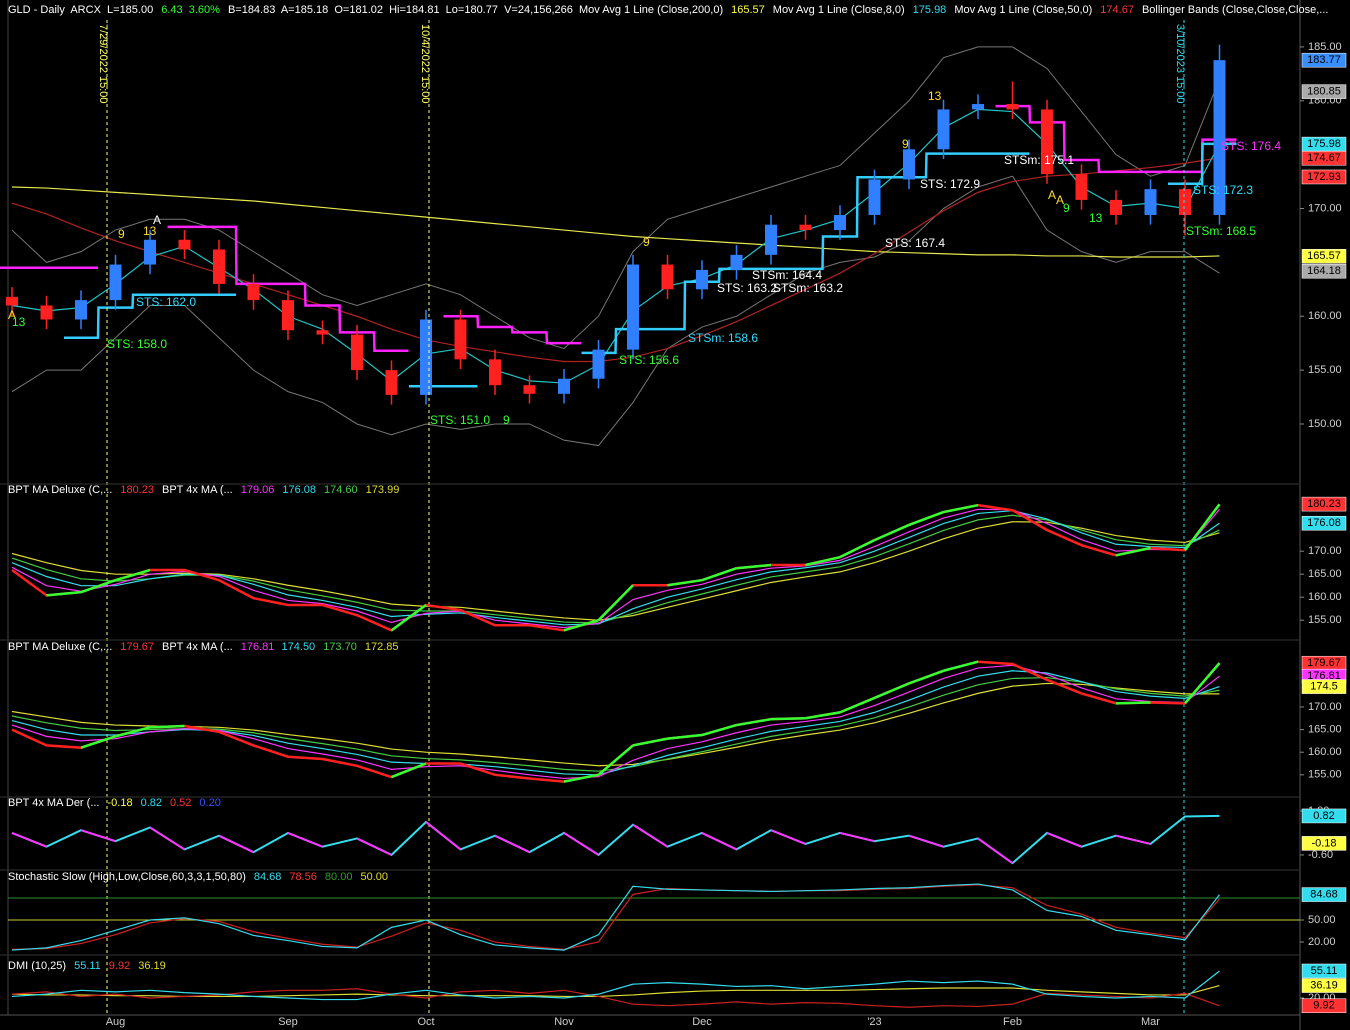 The width and height of the screenshot is (1350, 1030). I want to click on y-tick-label: 165.00, so click(1325, 574).